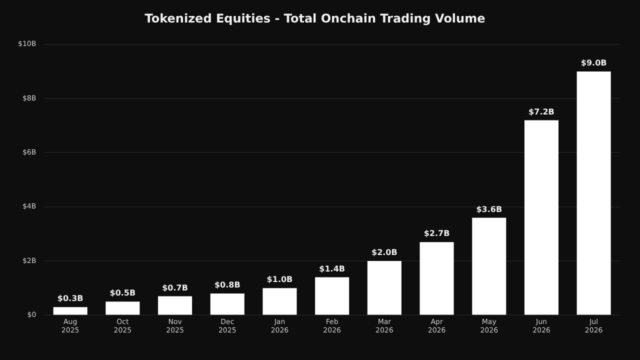  I want to click on data-label: $9.0B, so click(593, 63).